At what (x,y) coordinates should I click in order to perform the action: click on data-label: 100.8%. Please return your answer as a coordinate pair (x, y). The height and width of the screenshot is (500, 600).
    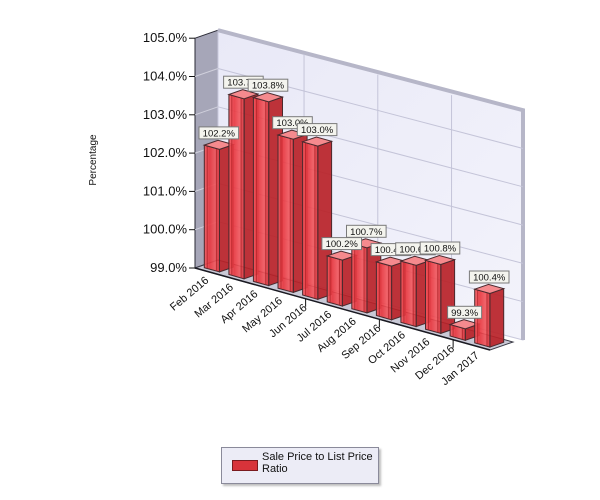
    Looking at the image, I should click on (440, 248).